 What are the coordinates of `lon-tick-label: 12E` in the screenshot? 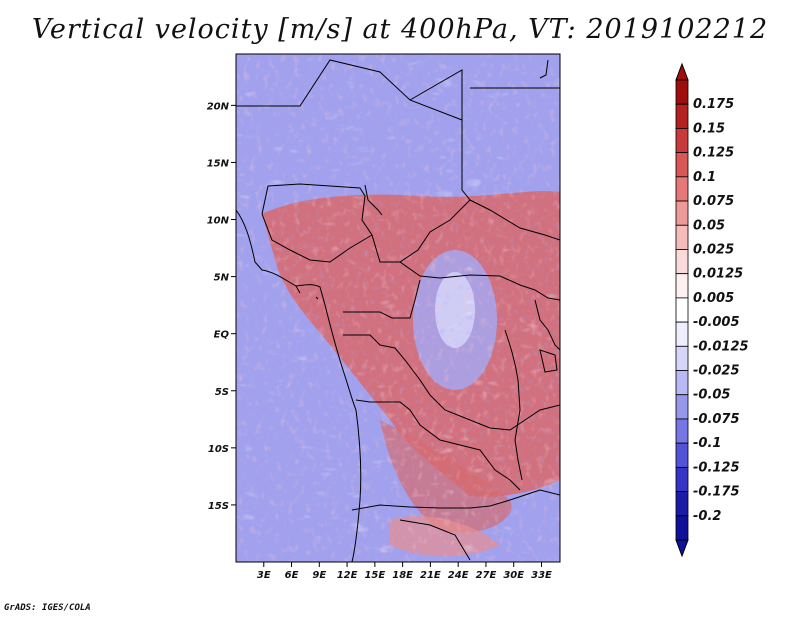 It's located at (347, 575).